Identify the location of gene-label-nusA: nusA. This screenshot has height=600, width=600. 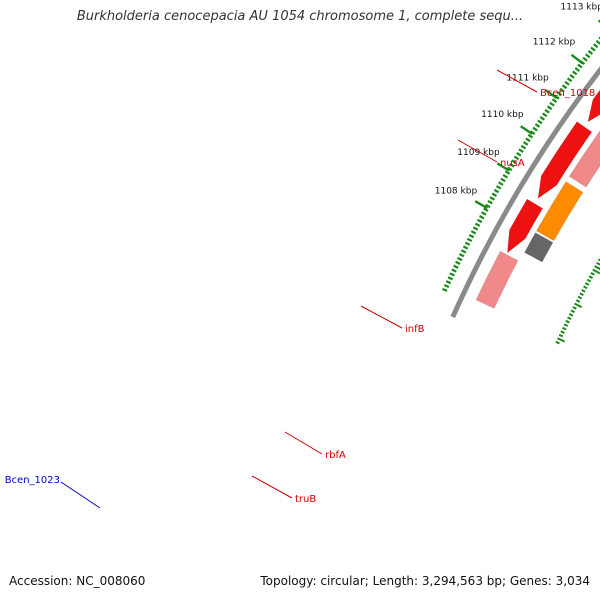
(512, 163).